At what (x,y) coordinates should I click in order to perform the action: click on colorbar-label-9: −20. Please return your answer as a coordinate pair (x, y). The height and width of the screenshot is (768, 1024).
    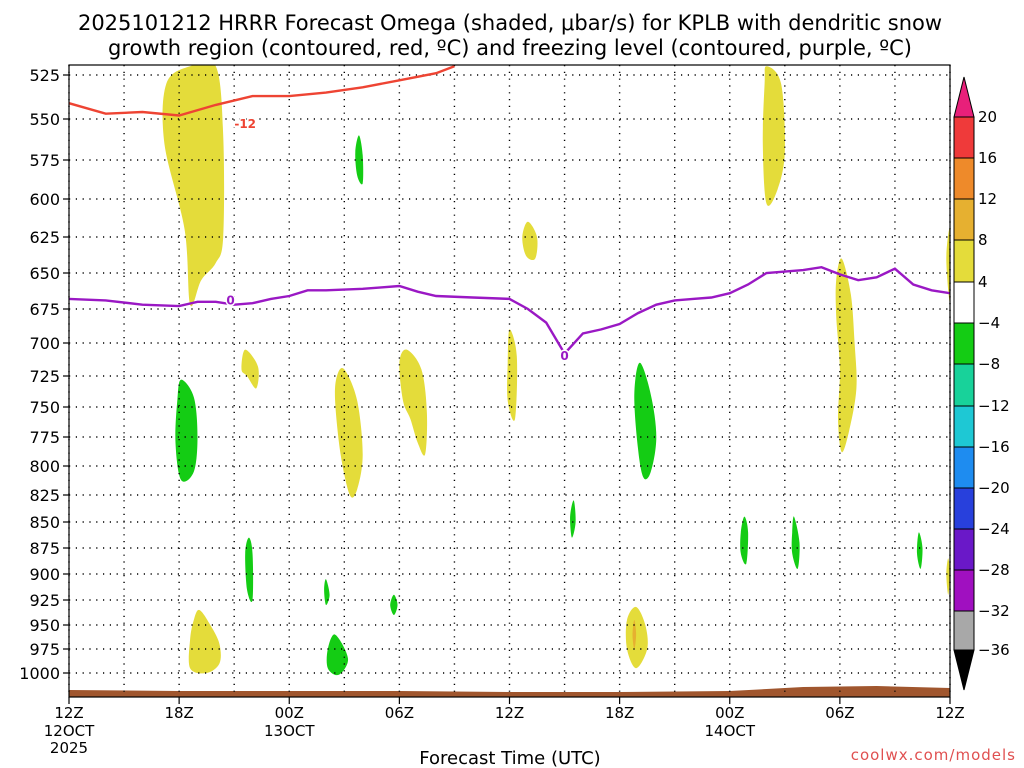
    Looking at the image, I should click on (994, 488).